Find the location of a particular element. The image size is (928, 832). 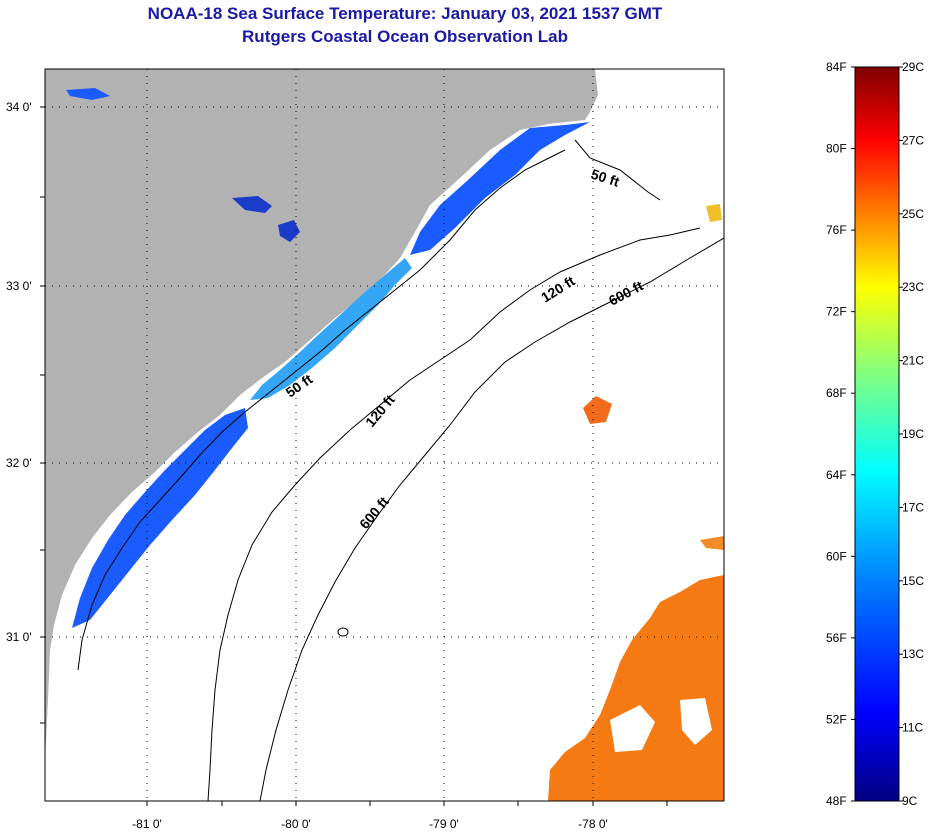

lat-label-32: 32 0' is located at coordinates (19, 463).